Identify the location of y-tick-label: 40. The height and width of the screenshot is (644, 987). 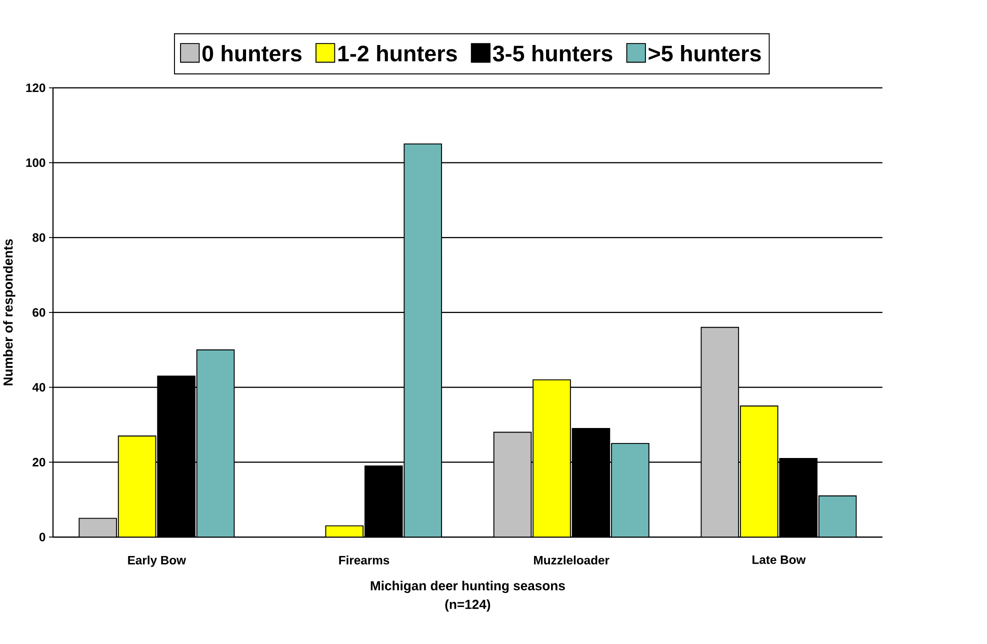
(39, 387).